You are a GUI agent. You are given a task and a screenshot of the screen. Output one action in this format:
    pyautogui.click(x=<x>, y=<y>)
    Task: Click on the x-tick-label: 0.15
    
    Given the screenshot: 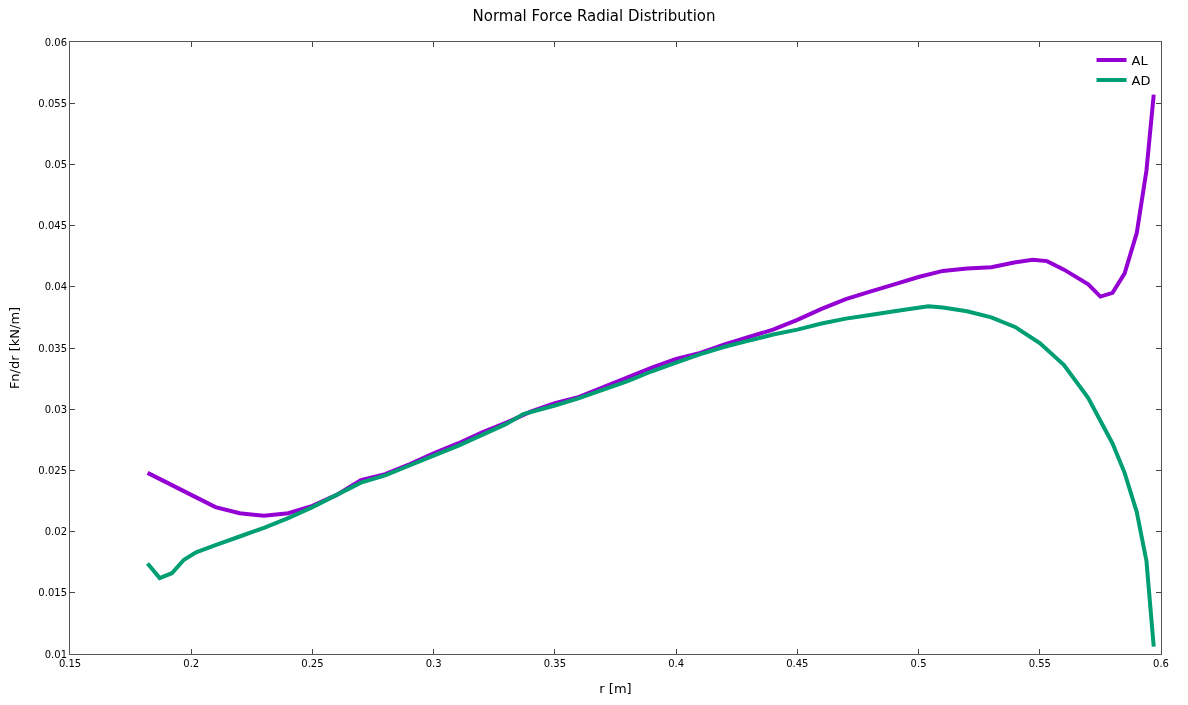 What is the action you would take?
    pyautogui.click(x=70, y=663)
    